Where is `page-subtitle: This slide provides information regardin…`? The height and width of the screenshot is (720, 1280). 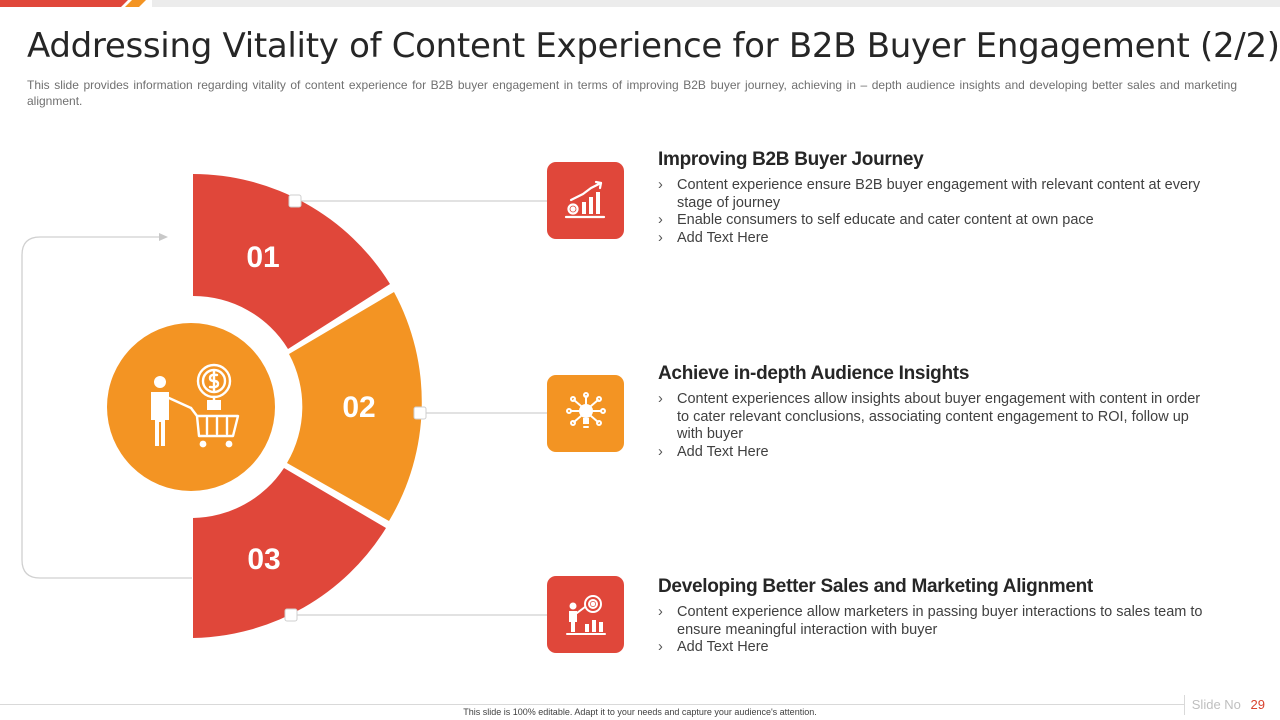
page-subtitle: This slide provides information regardin… is located at coordinates (632, 93).